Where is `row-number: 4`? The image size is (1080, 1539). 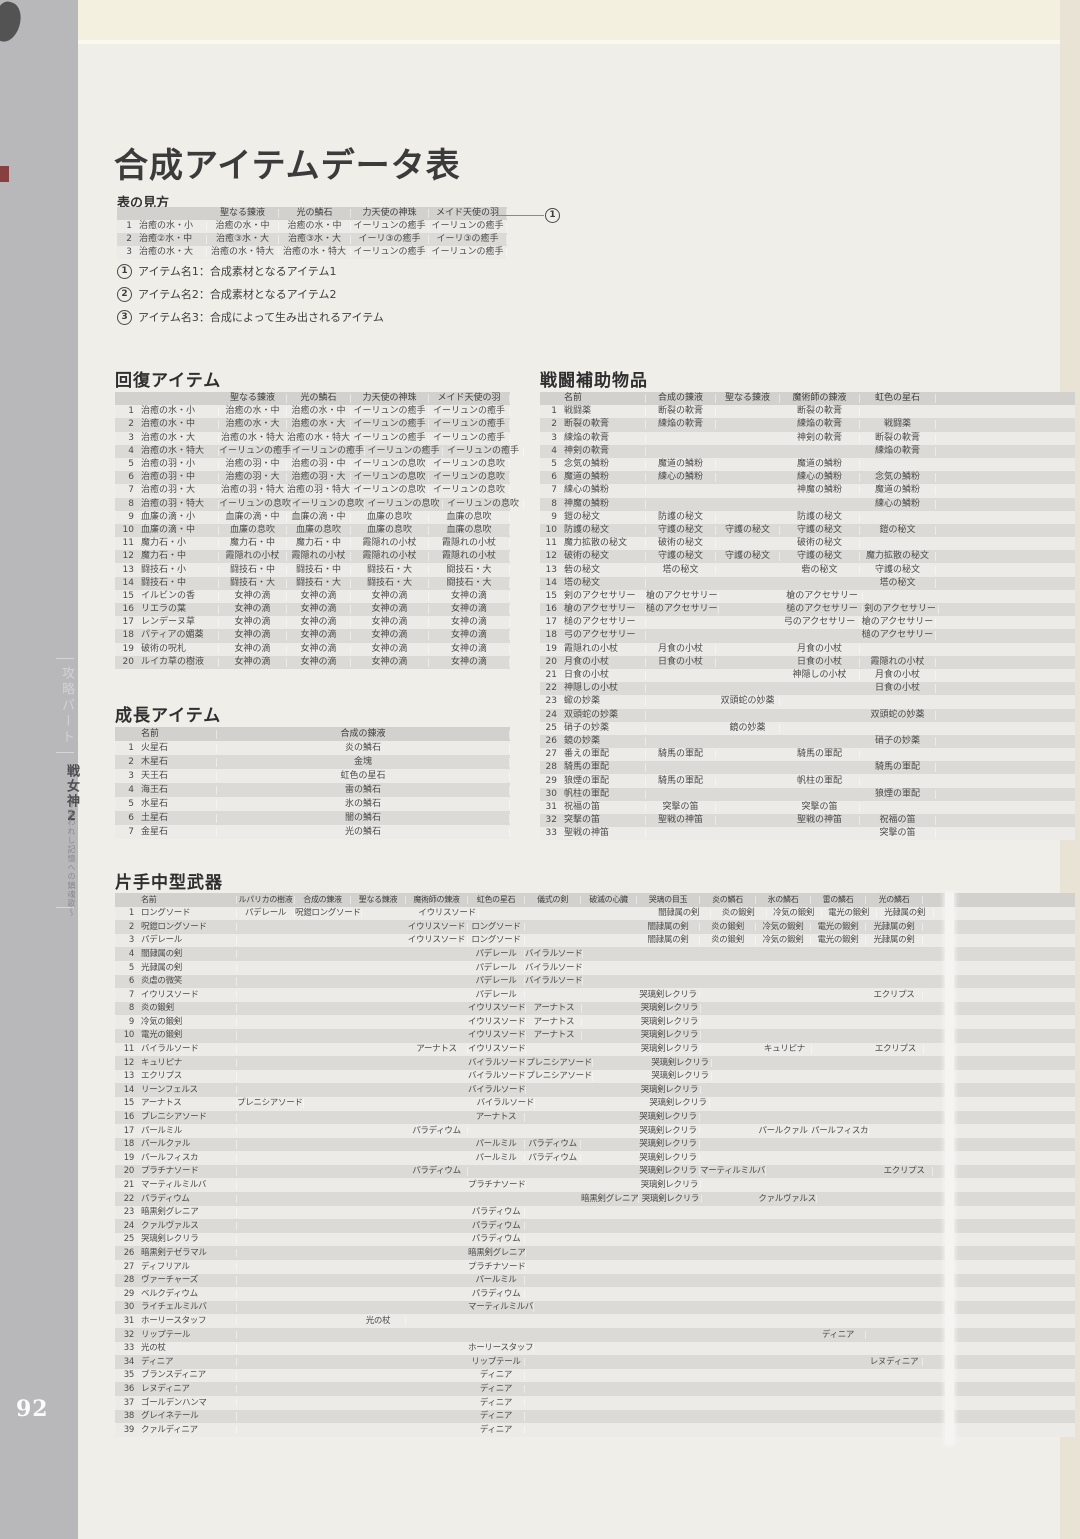
row-number: 4 is located at coordinates (131, 953).